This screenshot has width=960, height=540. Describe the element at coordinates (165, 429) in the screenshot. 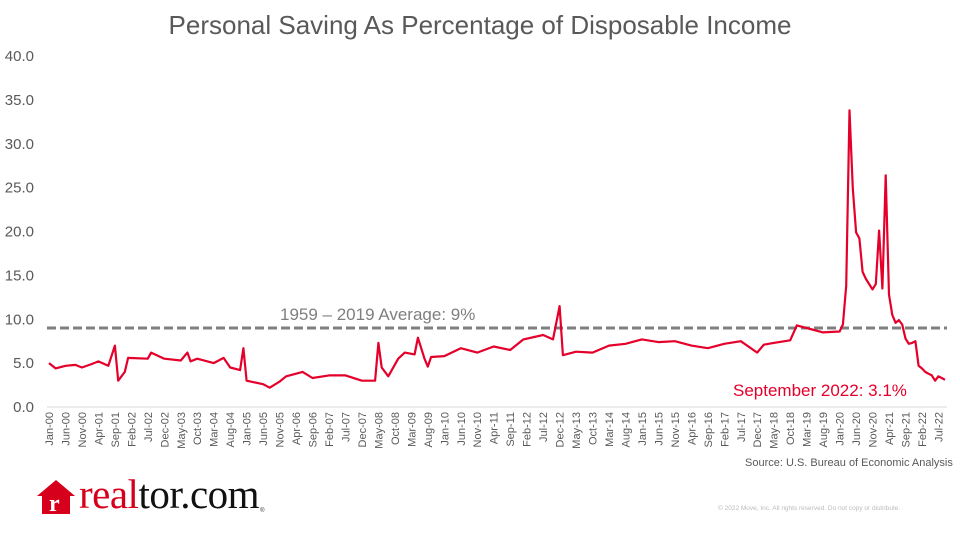

I see `x-tick-label: Dec-02` at that location.